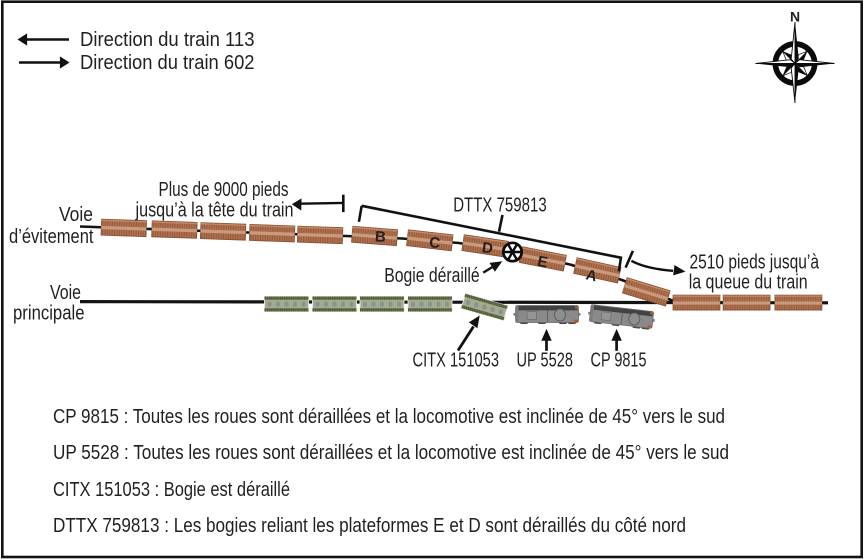 The height and width of the screenshot is (559, 864). Describe the element at coordinates (214, 211) in the screenshot. I see `svg-text: jusqu’à la tête du train` at that location.